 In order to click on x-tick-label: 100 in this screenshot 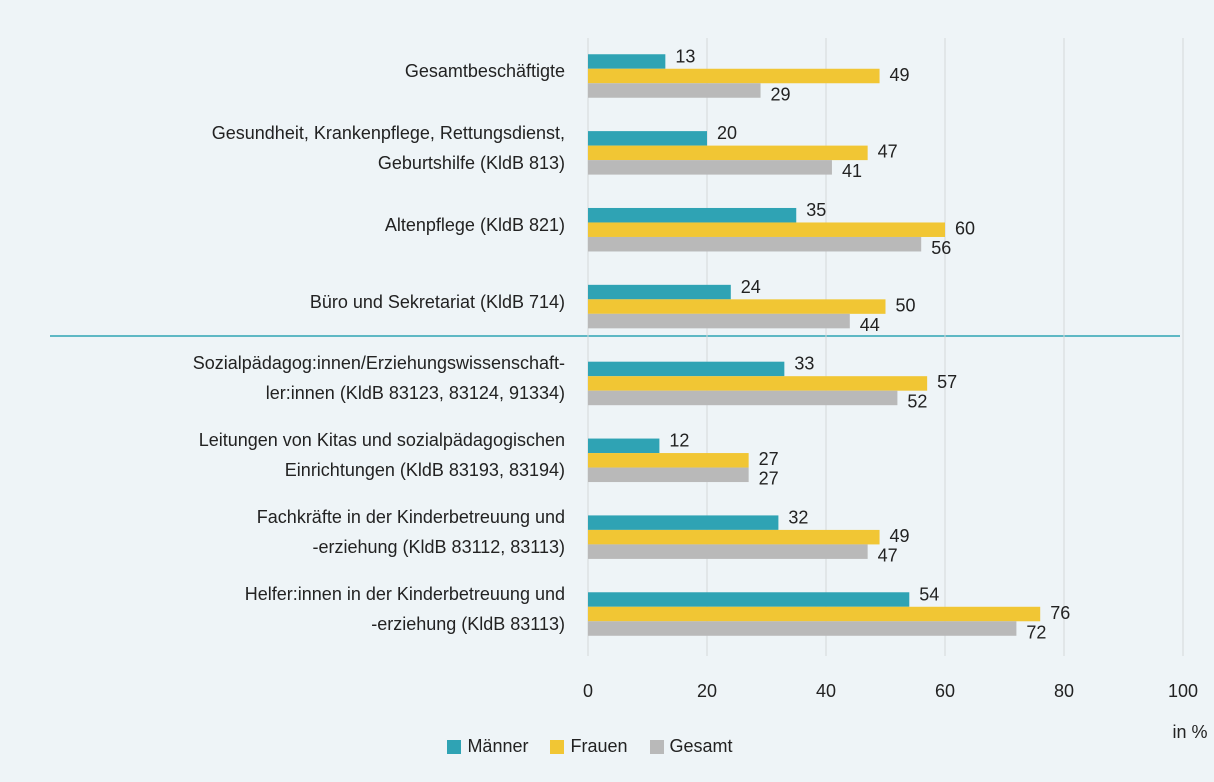, I will do `click(1183, 691)`.